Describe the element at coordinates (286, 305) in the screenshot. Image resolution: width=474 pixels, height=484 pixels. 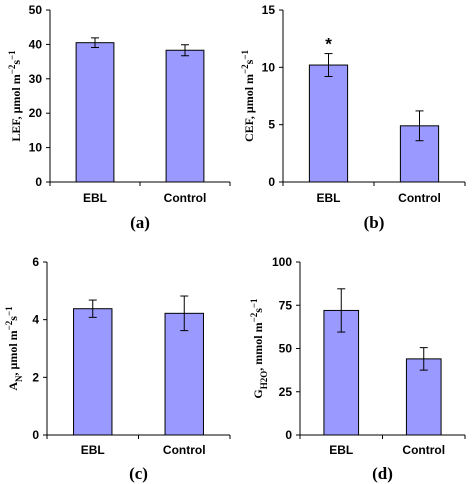
I see `y-tick-label: 75` at that location.